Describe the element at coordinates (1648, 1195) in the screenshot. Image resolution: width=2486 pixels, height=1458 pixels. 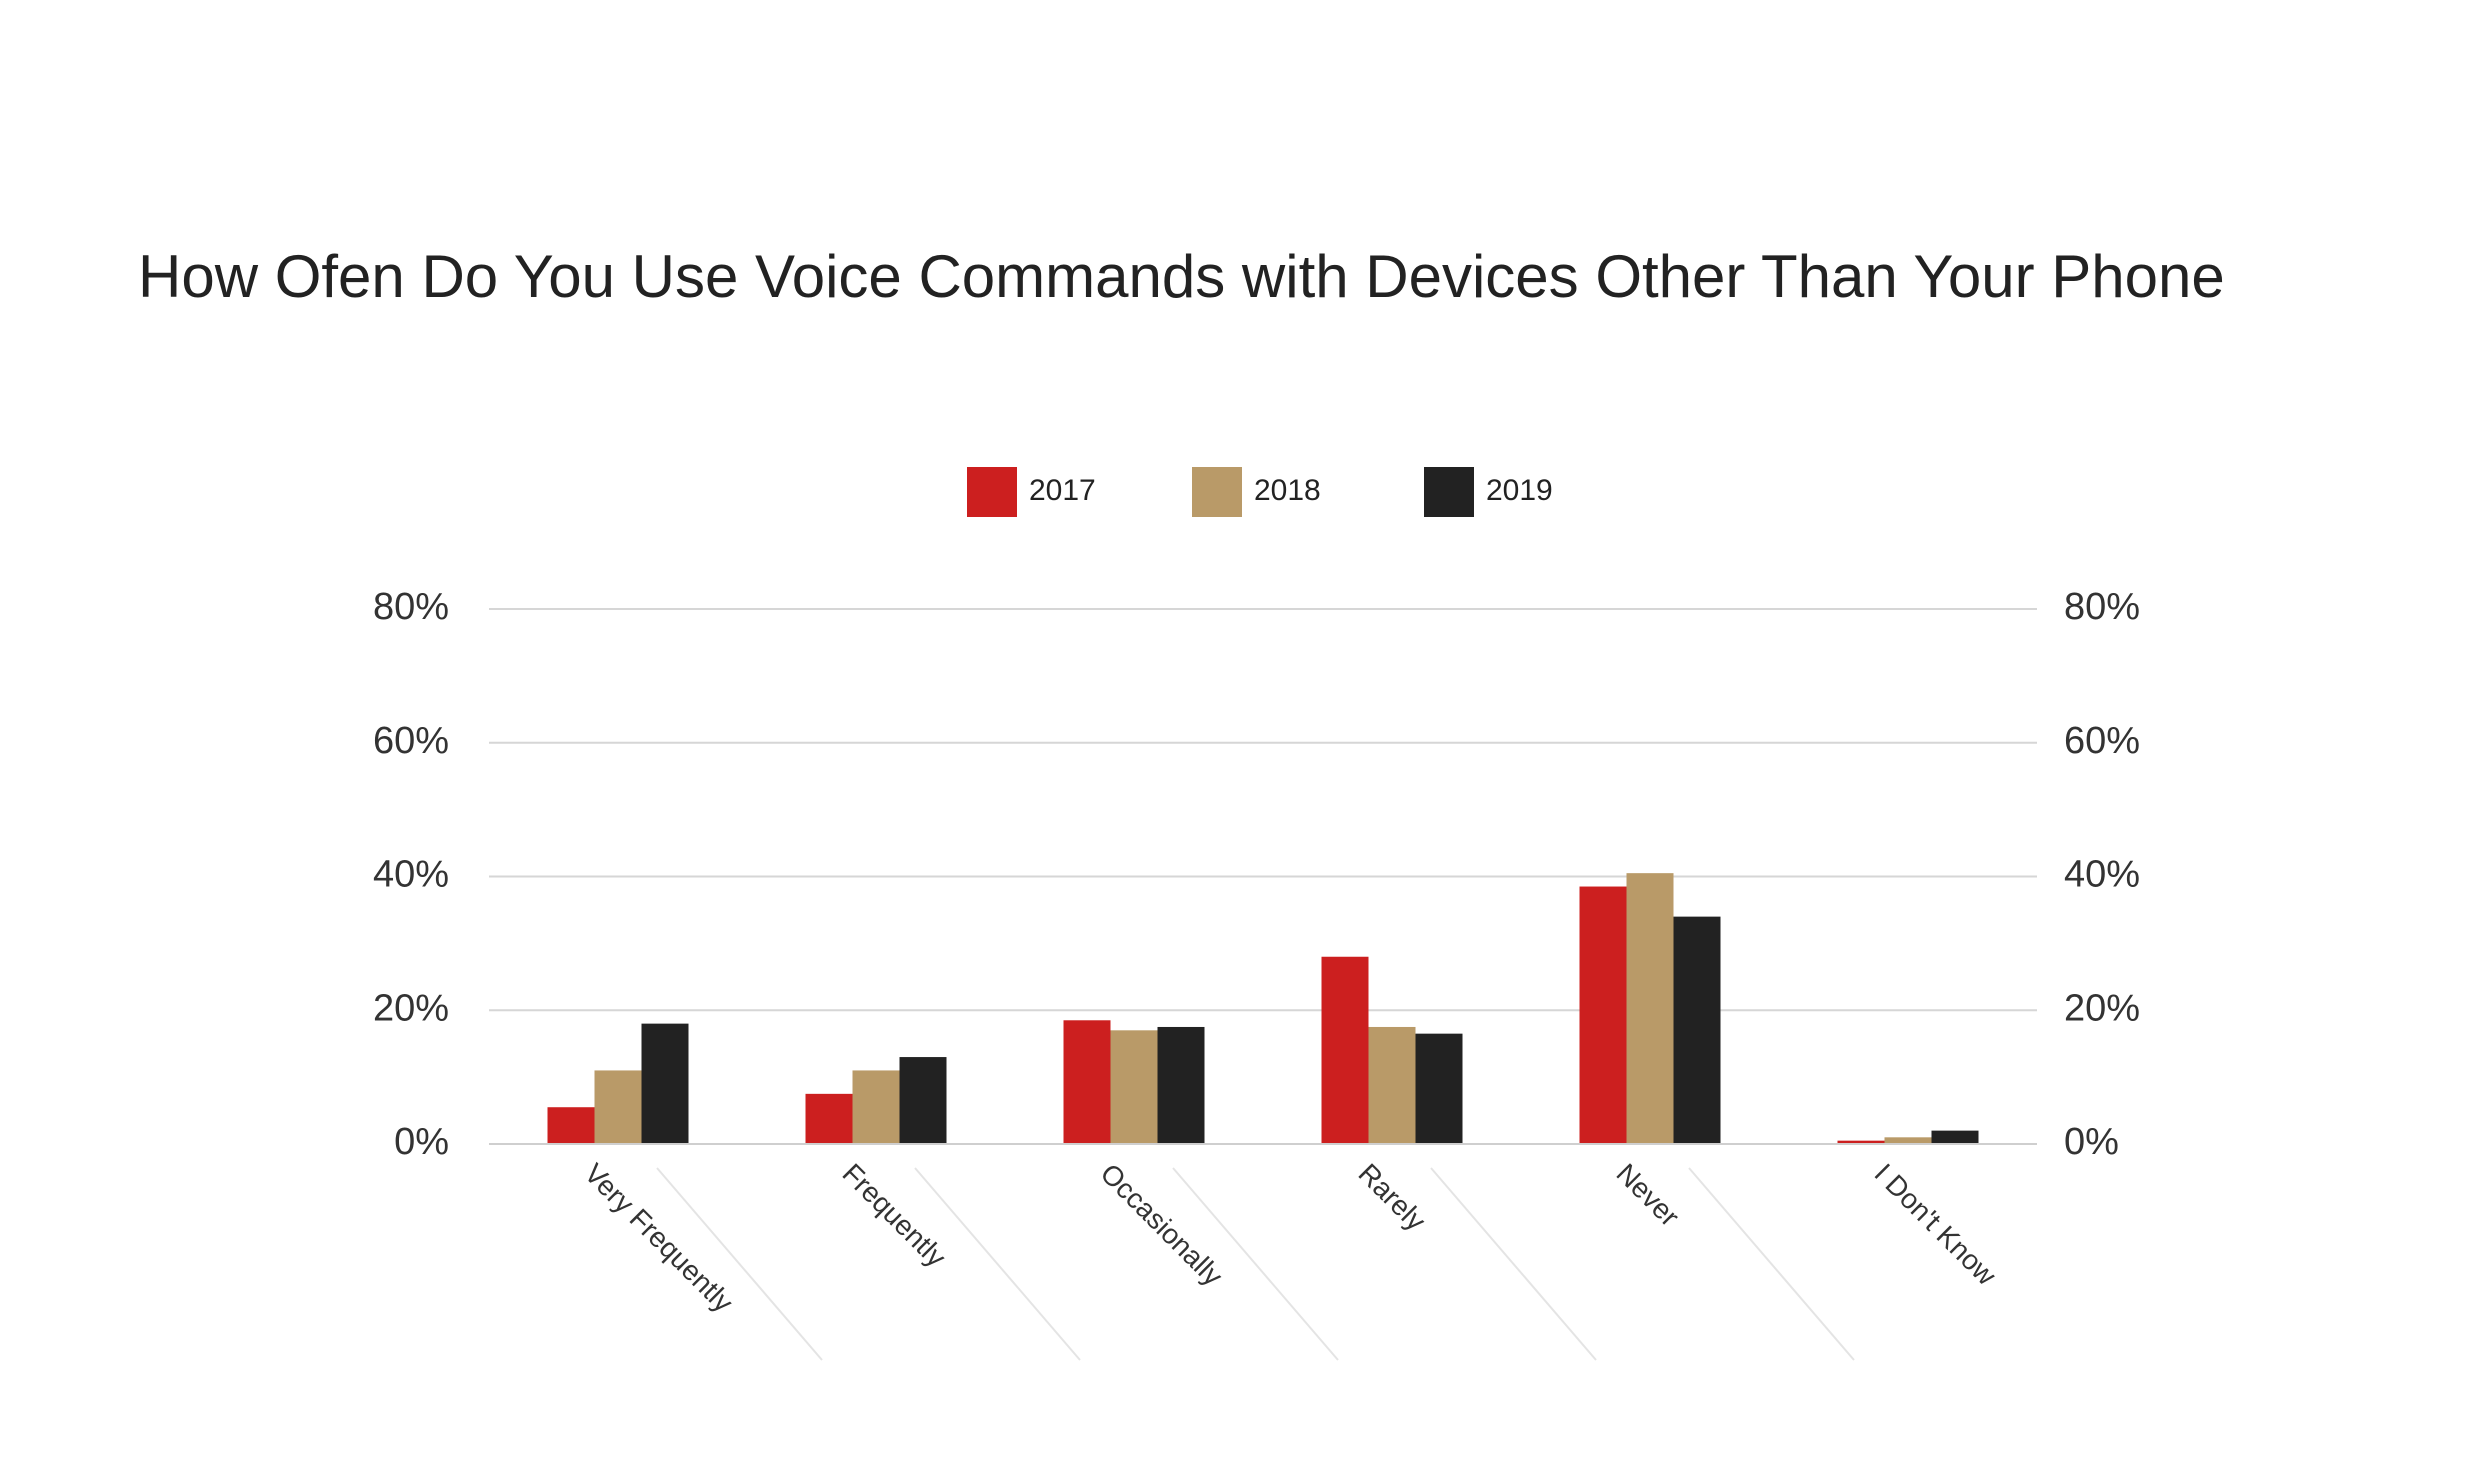
I see `x-tick-label: Never` at that location.